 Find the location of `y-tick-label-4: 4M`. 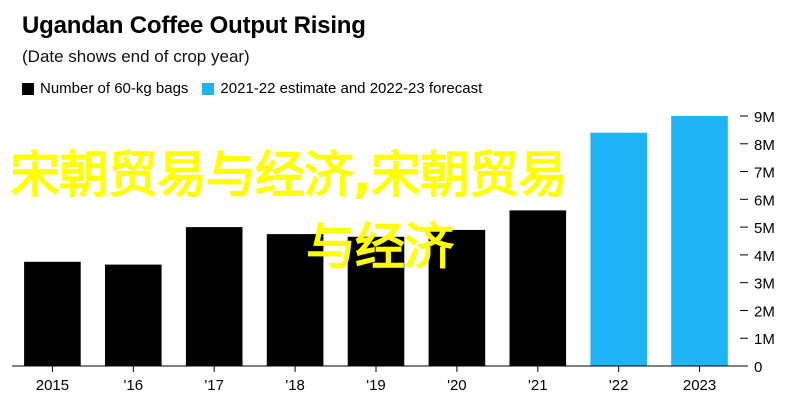

y-tick-label-4: 4M is located at coordinates (764, 256).